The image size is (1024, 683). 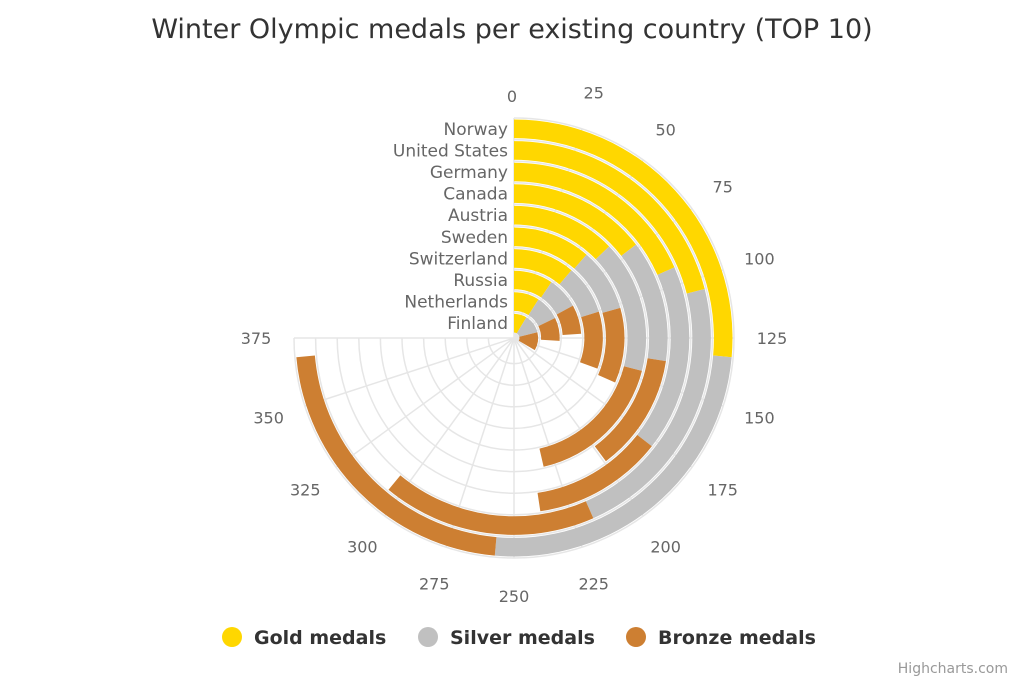 I want to click on tick-label: 250, so click(x=514, y=596).